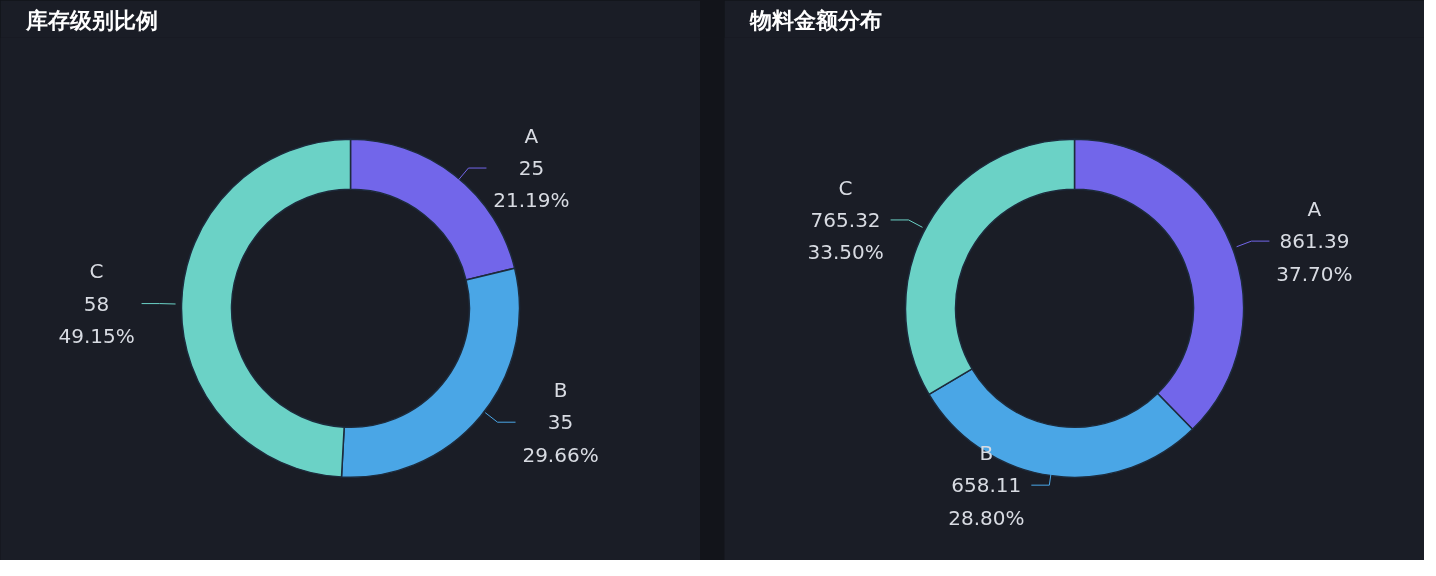 The width and height of the screenshot is (1436, 576). I want to click on data-label: 861.39 37.70%, so click(1314, 257).